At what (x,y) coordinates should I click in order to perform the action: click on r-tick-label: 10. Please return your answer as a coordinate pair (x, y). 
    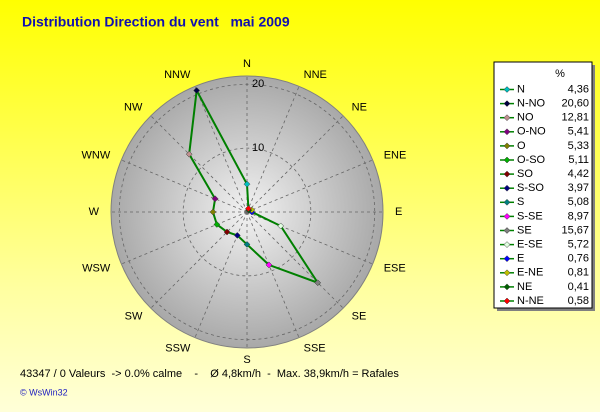
    Looking at the image, I should click on (258, 148).